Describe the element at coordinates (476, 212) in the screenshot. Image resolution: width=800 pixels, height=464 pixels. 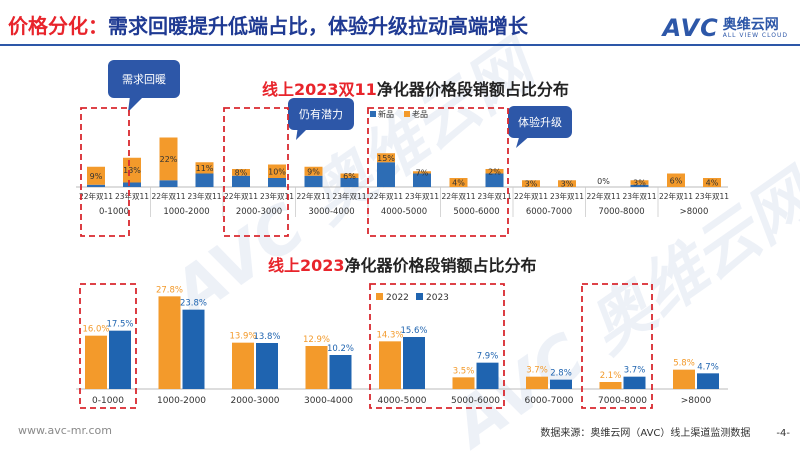
I see `range-tick-label: 5000-6000` at that location.